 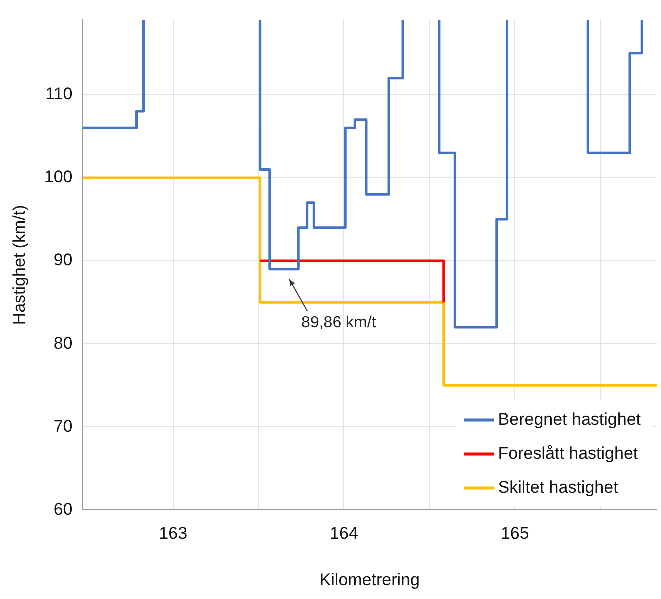 I want to click on y-tick-label: 70, so click(x=63, y=426).